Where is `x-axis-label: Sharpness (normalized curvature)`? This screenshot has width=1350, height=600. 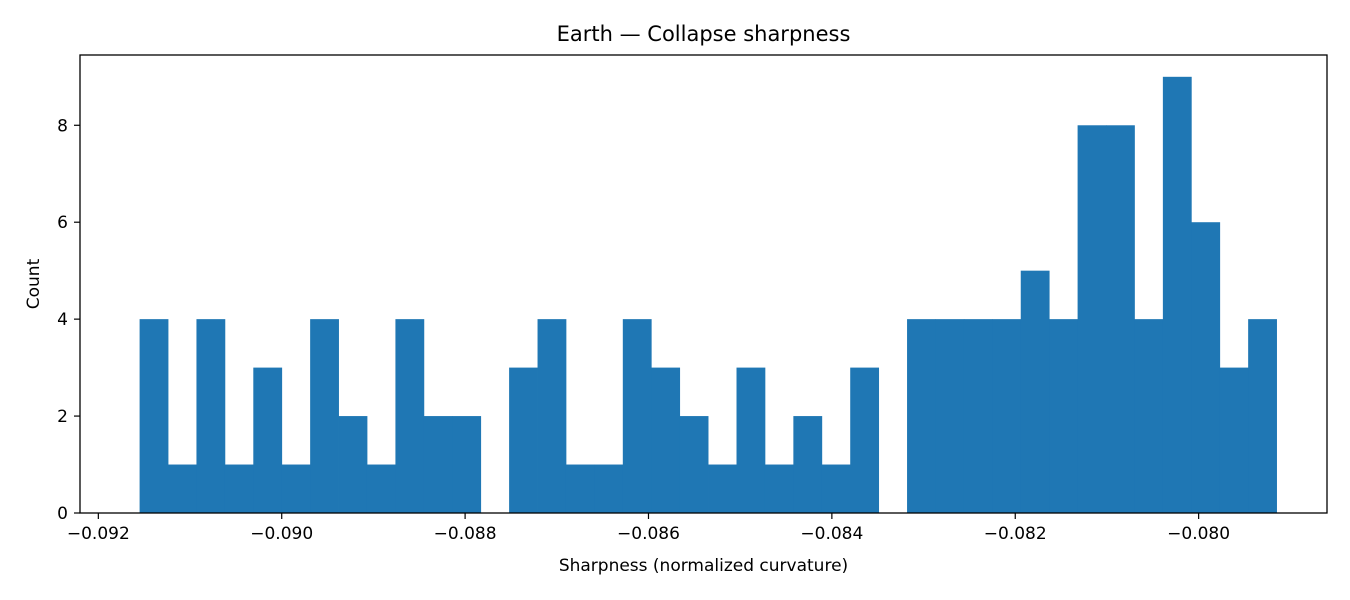
x-axis-label: Sharpness (normalized curvature) is located at coordinates (703, 566).